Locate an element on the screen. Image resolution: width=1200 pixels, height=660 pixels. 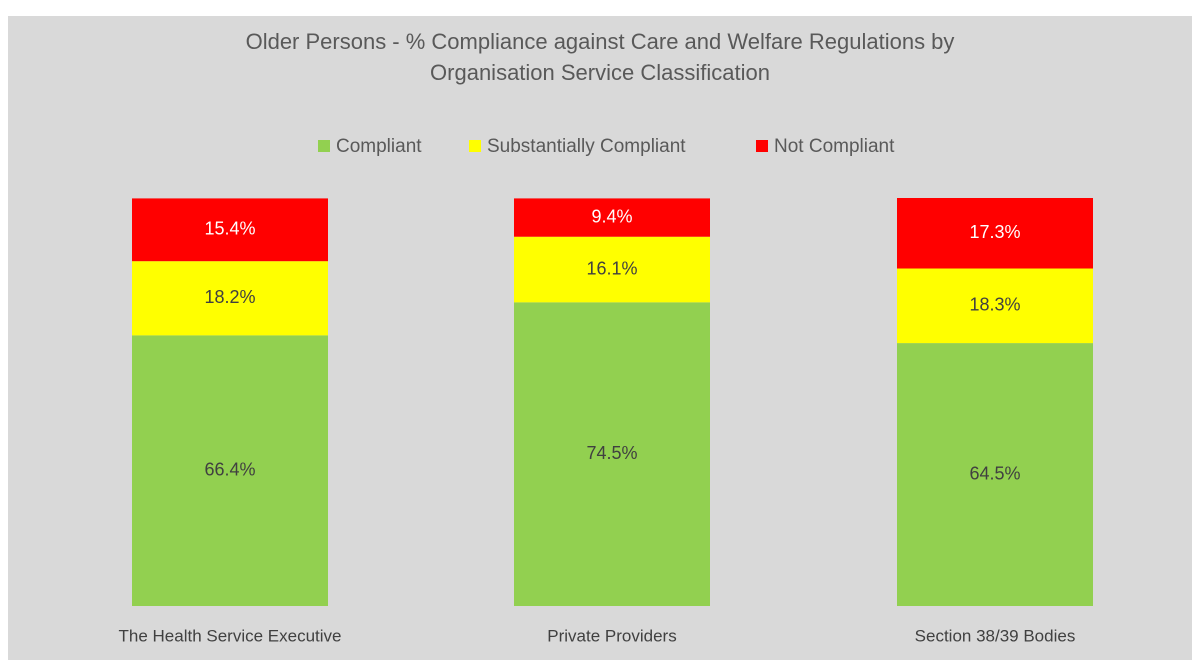
legend-label: Compliant is located at coordinates (379, 146).